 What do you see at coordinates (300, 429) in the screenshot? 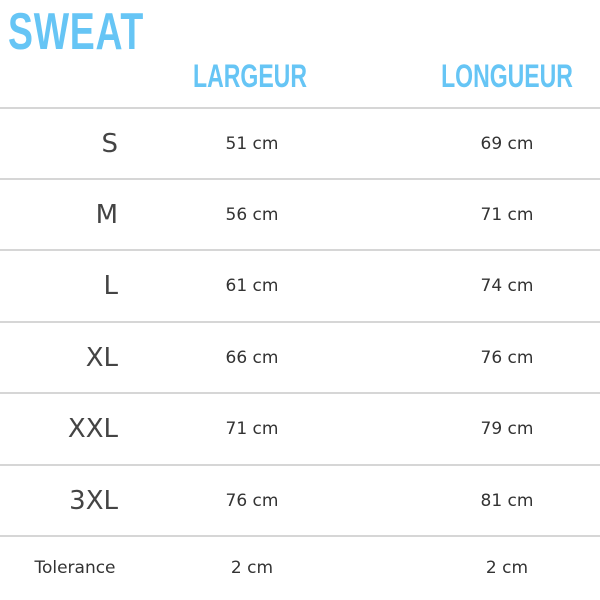
I see `table-row: XXL 71 cm 79 cm` at bounding box center [300, 429].